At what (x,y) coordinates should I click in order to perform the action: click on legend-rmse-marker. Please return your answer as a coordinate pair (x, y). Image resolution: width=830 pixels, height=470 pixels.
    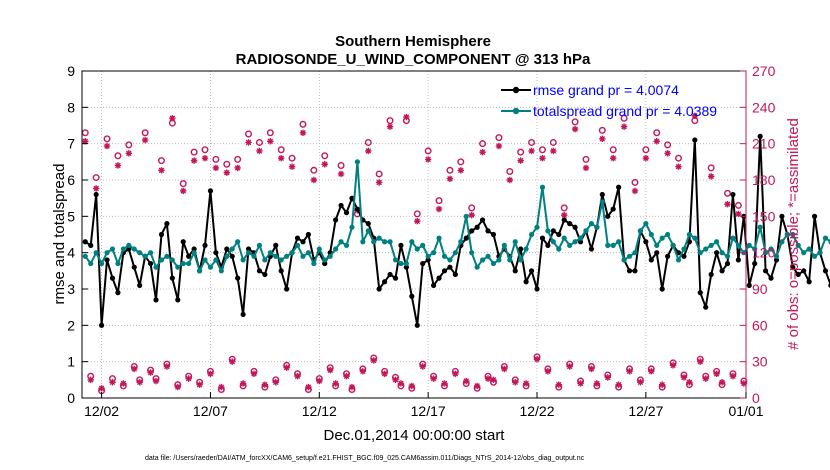
    Looking at the image, I should click on (516, 90).